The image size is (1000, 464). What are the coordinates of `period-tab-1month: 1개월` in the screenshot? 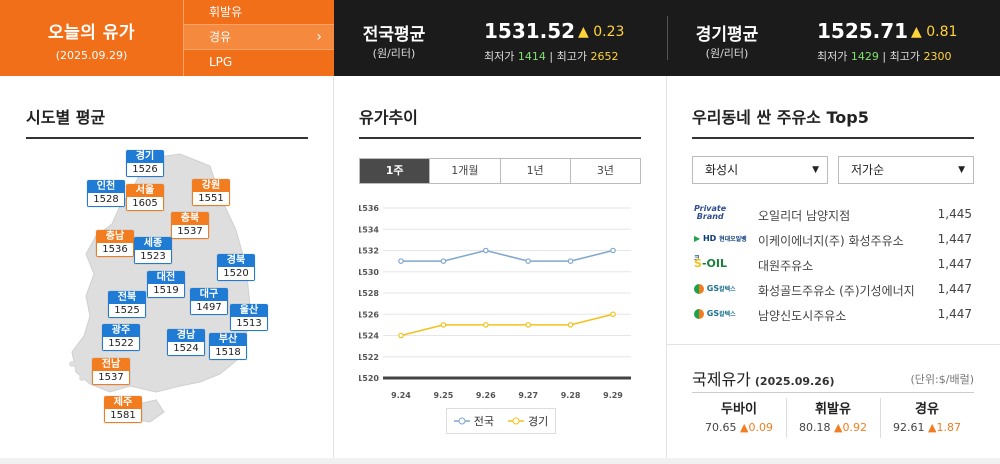 It's located at (465, 171).